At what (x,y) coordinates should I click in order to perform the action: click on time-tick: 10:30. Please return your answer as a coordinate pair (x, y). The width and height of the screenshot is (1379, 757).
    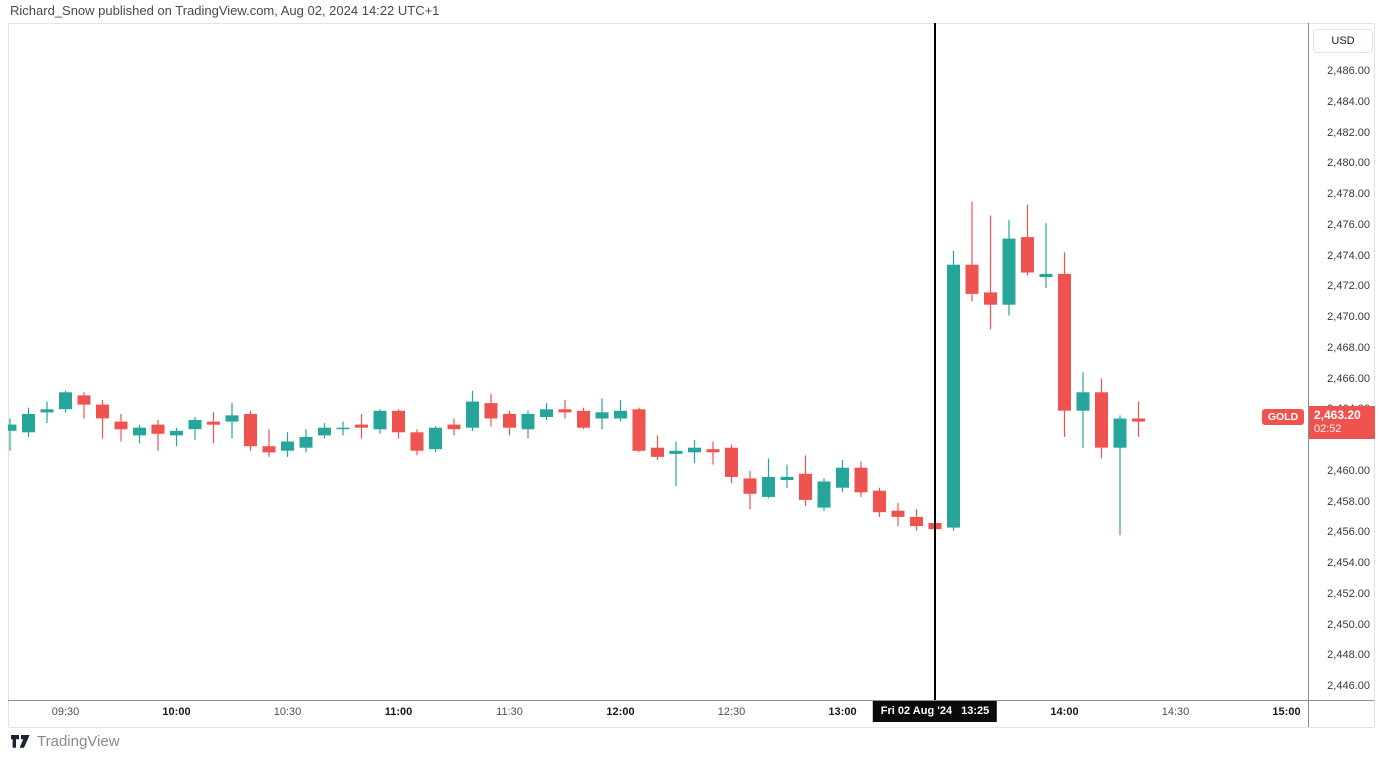
    Looking at the image, I should click on (287, 712).